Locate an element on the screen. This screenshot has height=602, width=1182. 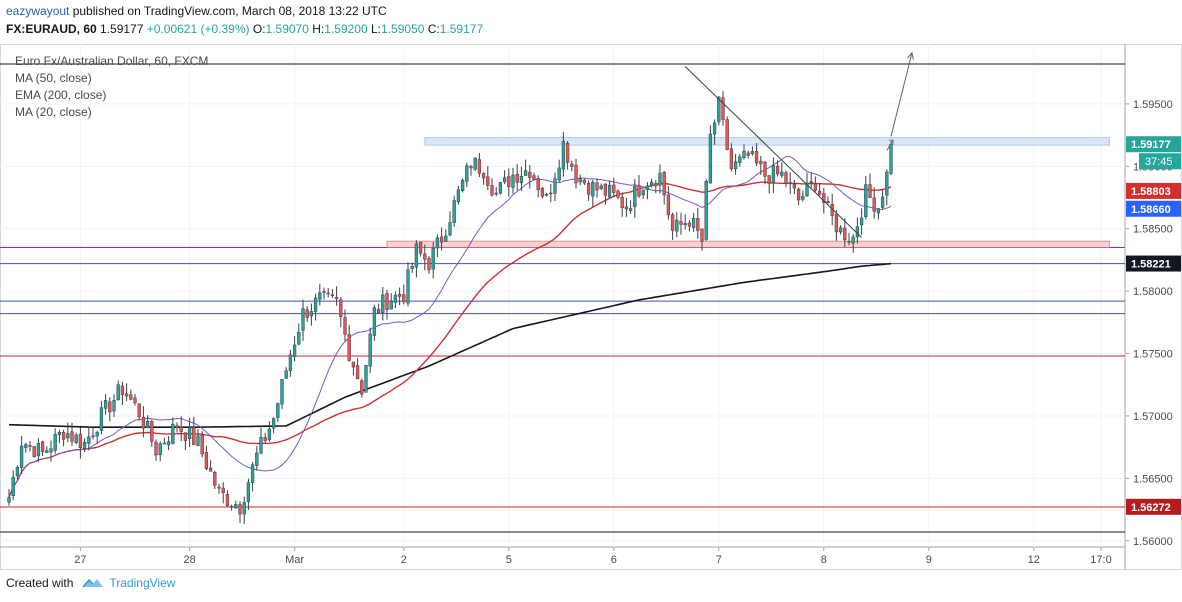
open-label: O: is located at coordinates (259, 29).